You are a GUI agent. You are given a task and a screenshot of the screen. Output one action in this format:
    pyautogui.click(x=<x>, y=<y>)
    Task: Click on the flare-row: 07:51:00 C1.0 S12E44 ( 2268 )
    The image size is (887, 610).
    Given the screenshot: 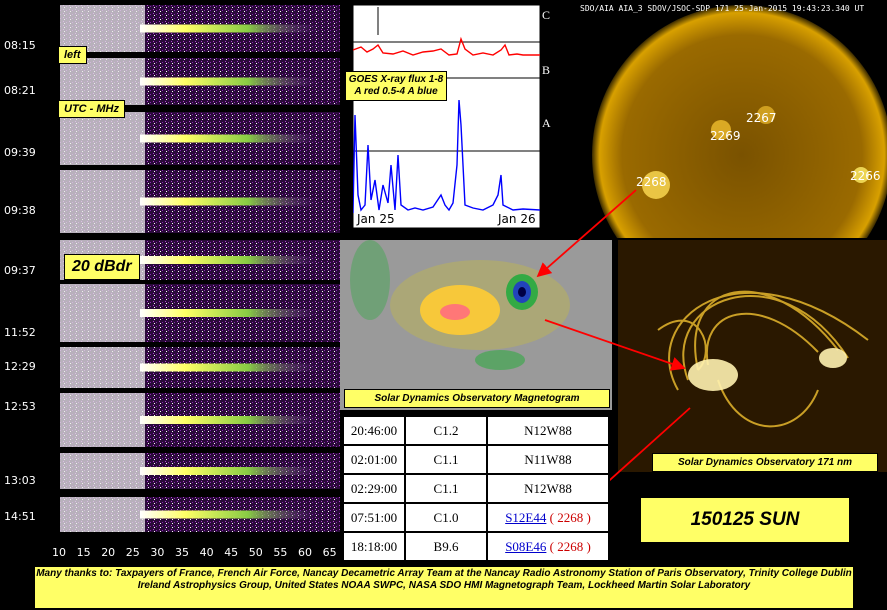 What is the action you would take?
    pyautogui.click(x=476, y=517)
    